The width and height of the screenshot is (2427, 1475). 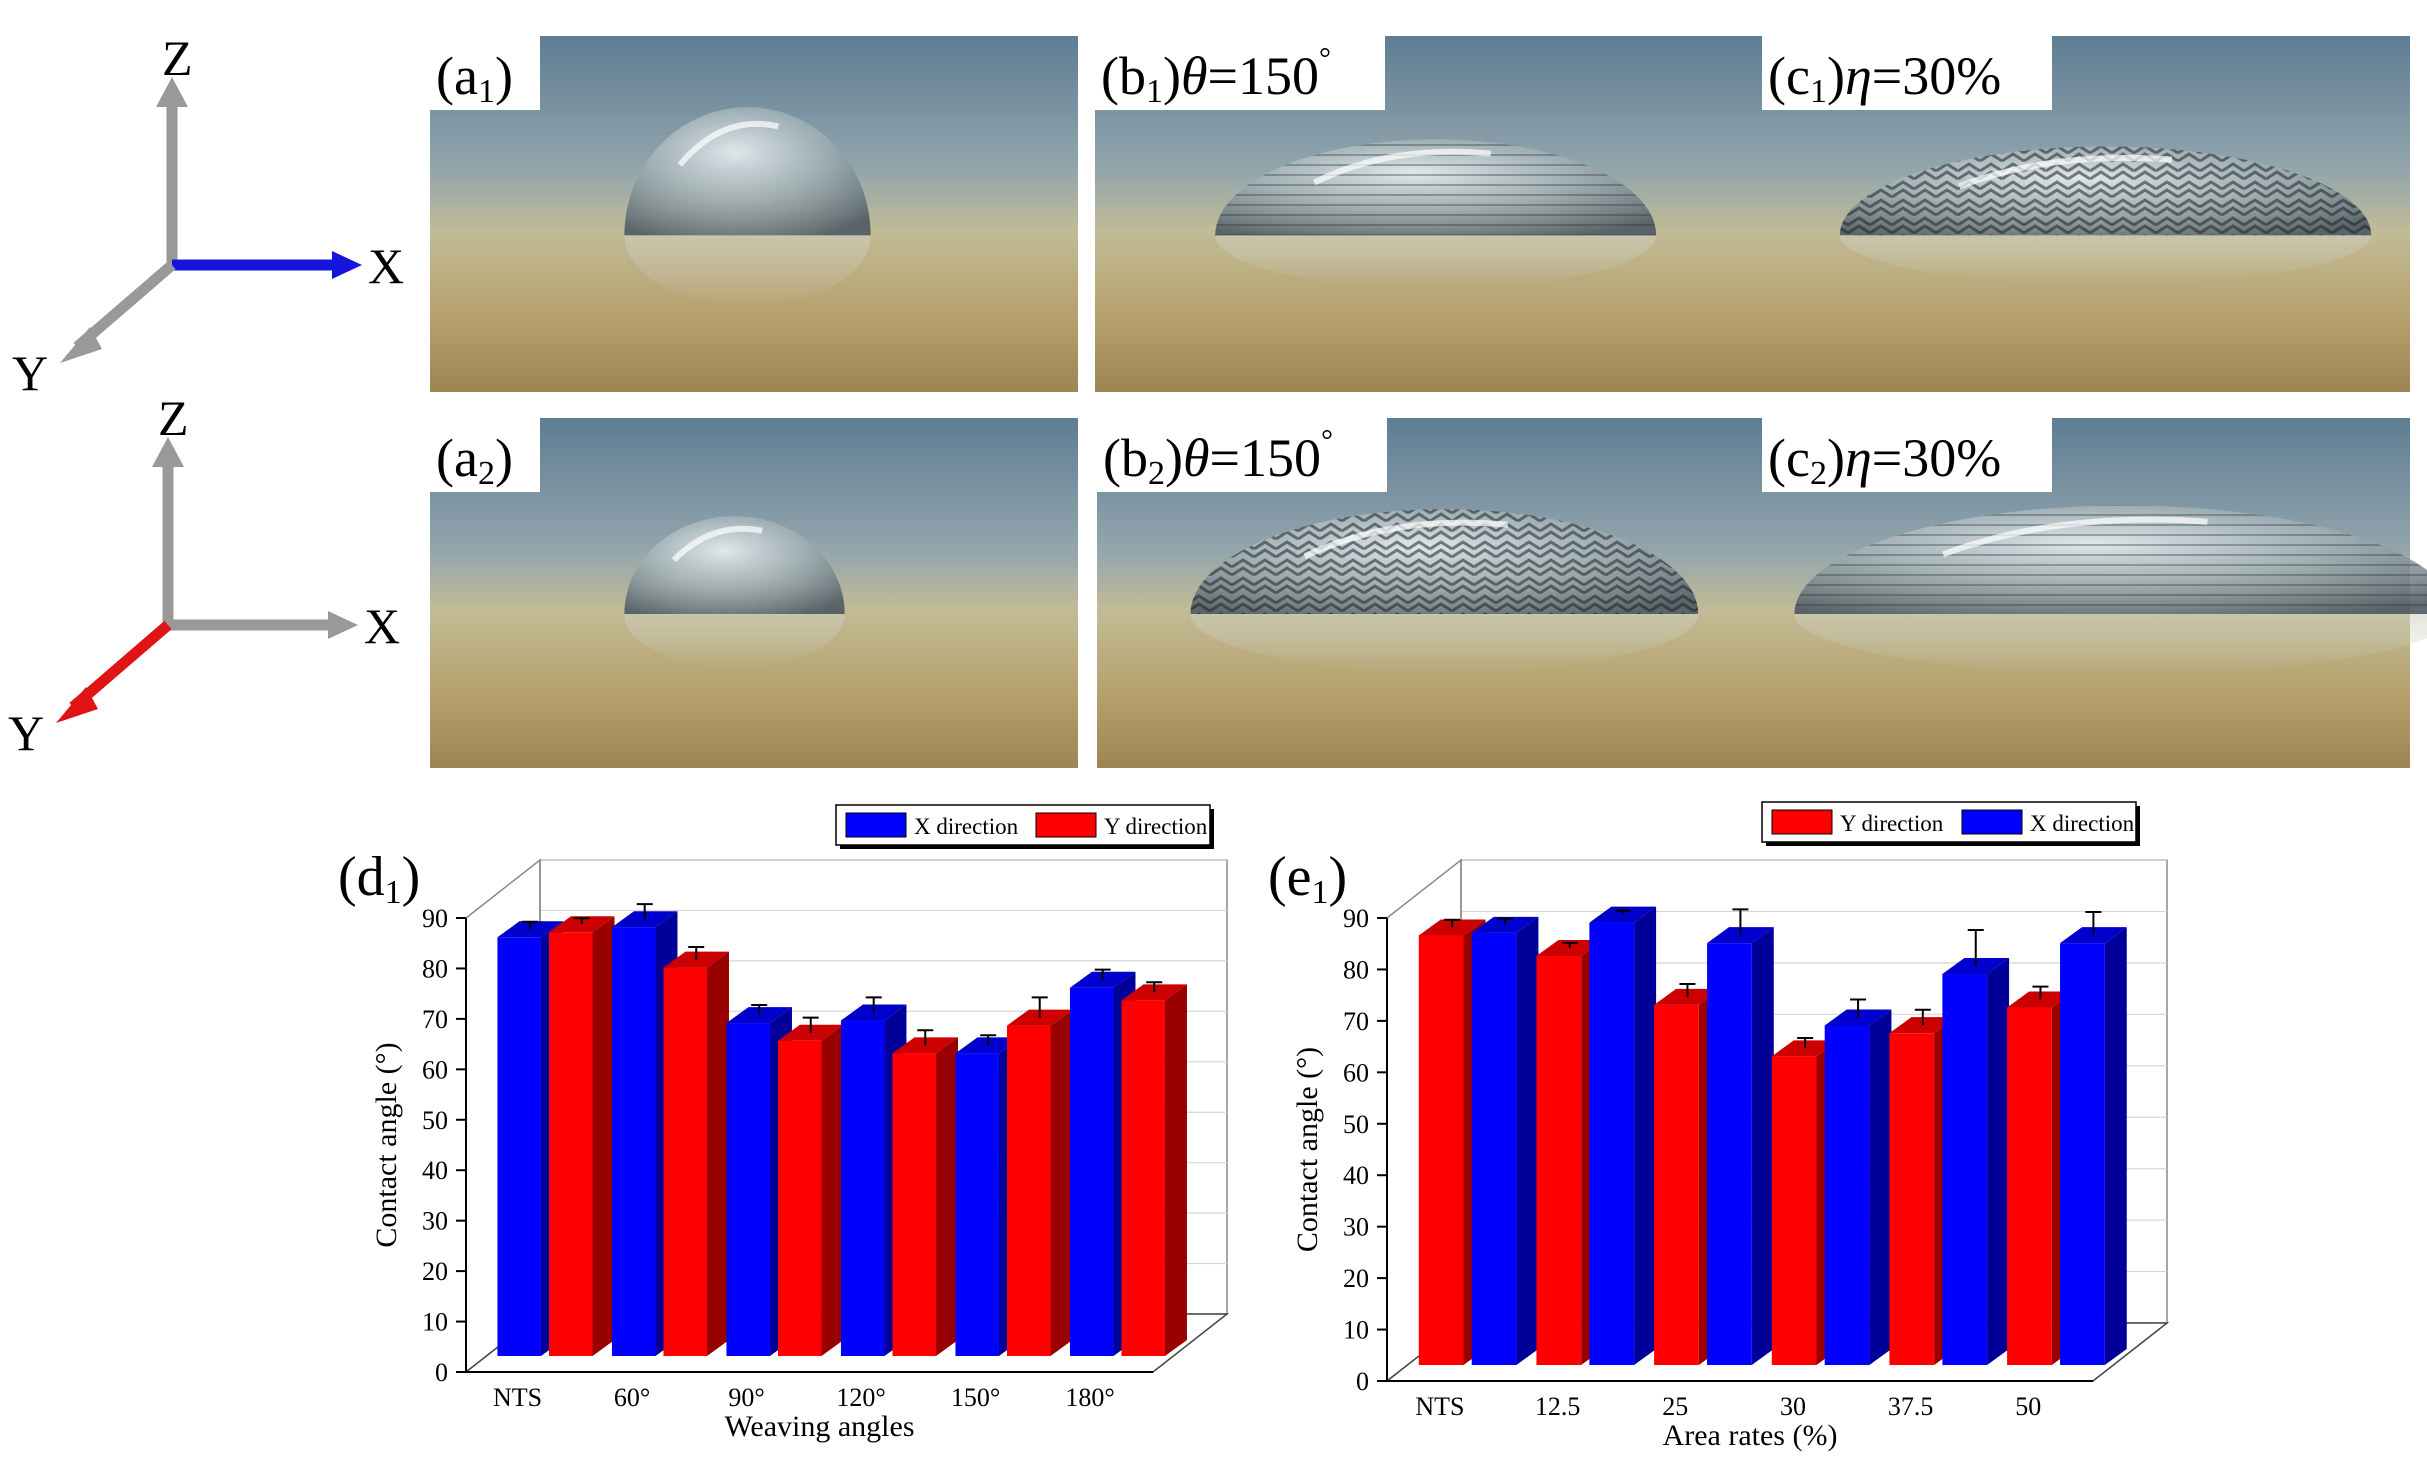 I want to click on y-tick-label: 40, so click(x=1356, y=1175).